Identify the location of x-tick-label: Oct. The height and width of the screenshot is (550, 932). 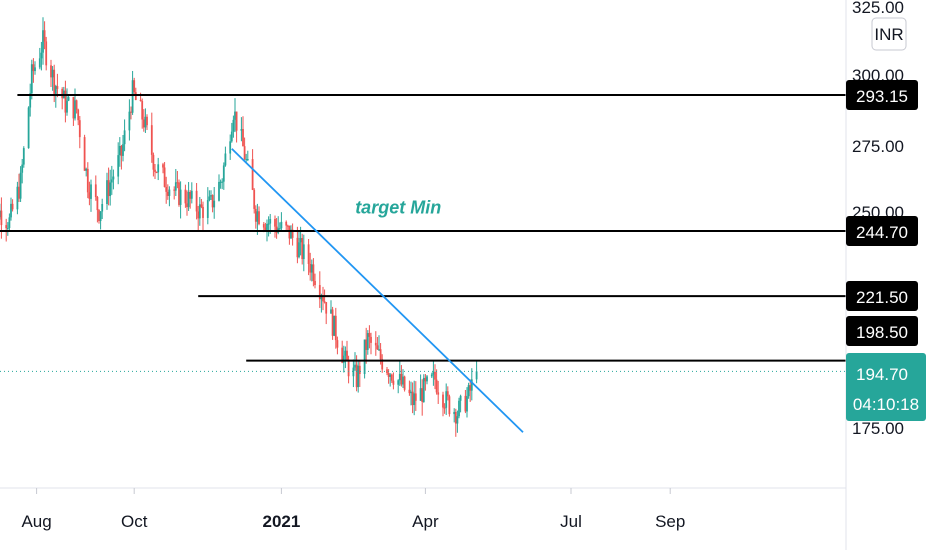
(134, 521).